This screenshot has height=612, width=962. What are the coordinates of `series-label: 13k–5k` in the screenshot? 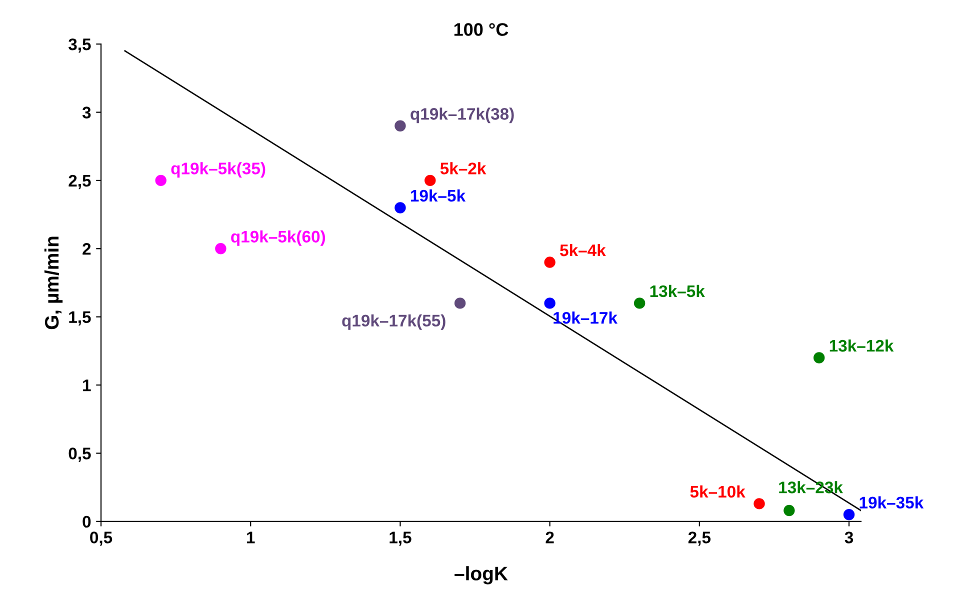 It's located at (677, 291).